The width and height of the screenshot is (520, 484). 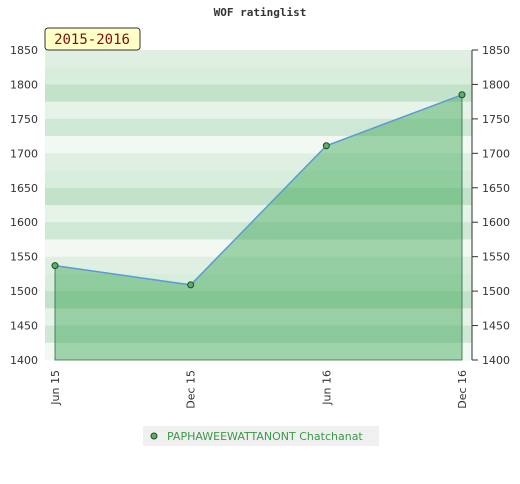 What do you see at coordinates (24, 84) in the screenshot?
I see `y-tick-label: 1800` at bounding box center [24, 84].